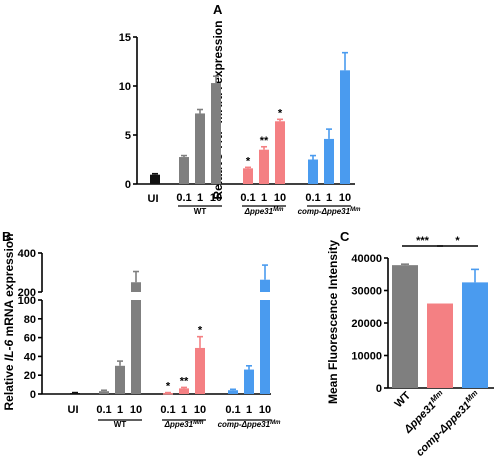  Describe the element at coordinates (366, 259) in the screenshot. I see `y-tick-label: 40000` at that location.